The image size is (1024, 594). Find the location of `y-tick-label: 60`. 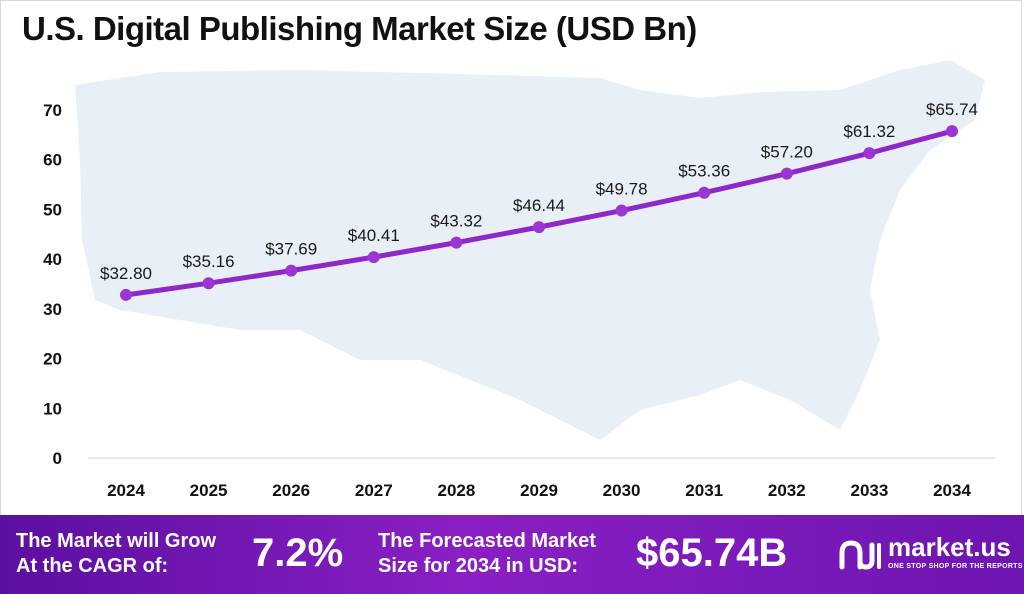

y-tick-label: 60 is located at coordinates (52, 160).